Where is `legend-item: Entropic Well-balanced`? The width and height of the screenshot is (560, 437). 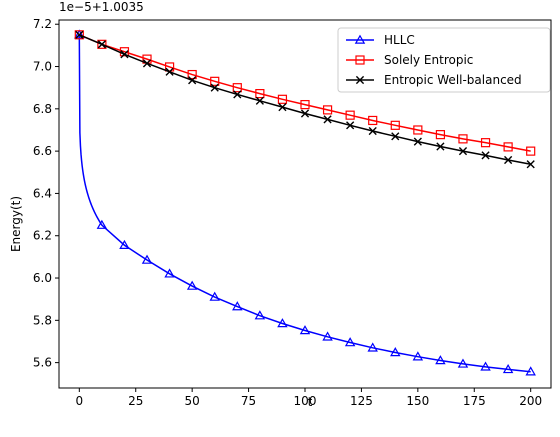
legend-item: Entropic Well-balanced is located at coordinates (434, 80).